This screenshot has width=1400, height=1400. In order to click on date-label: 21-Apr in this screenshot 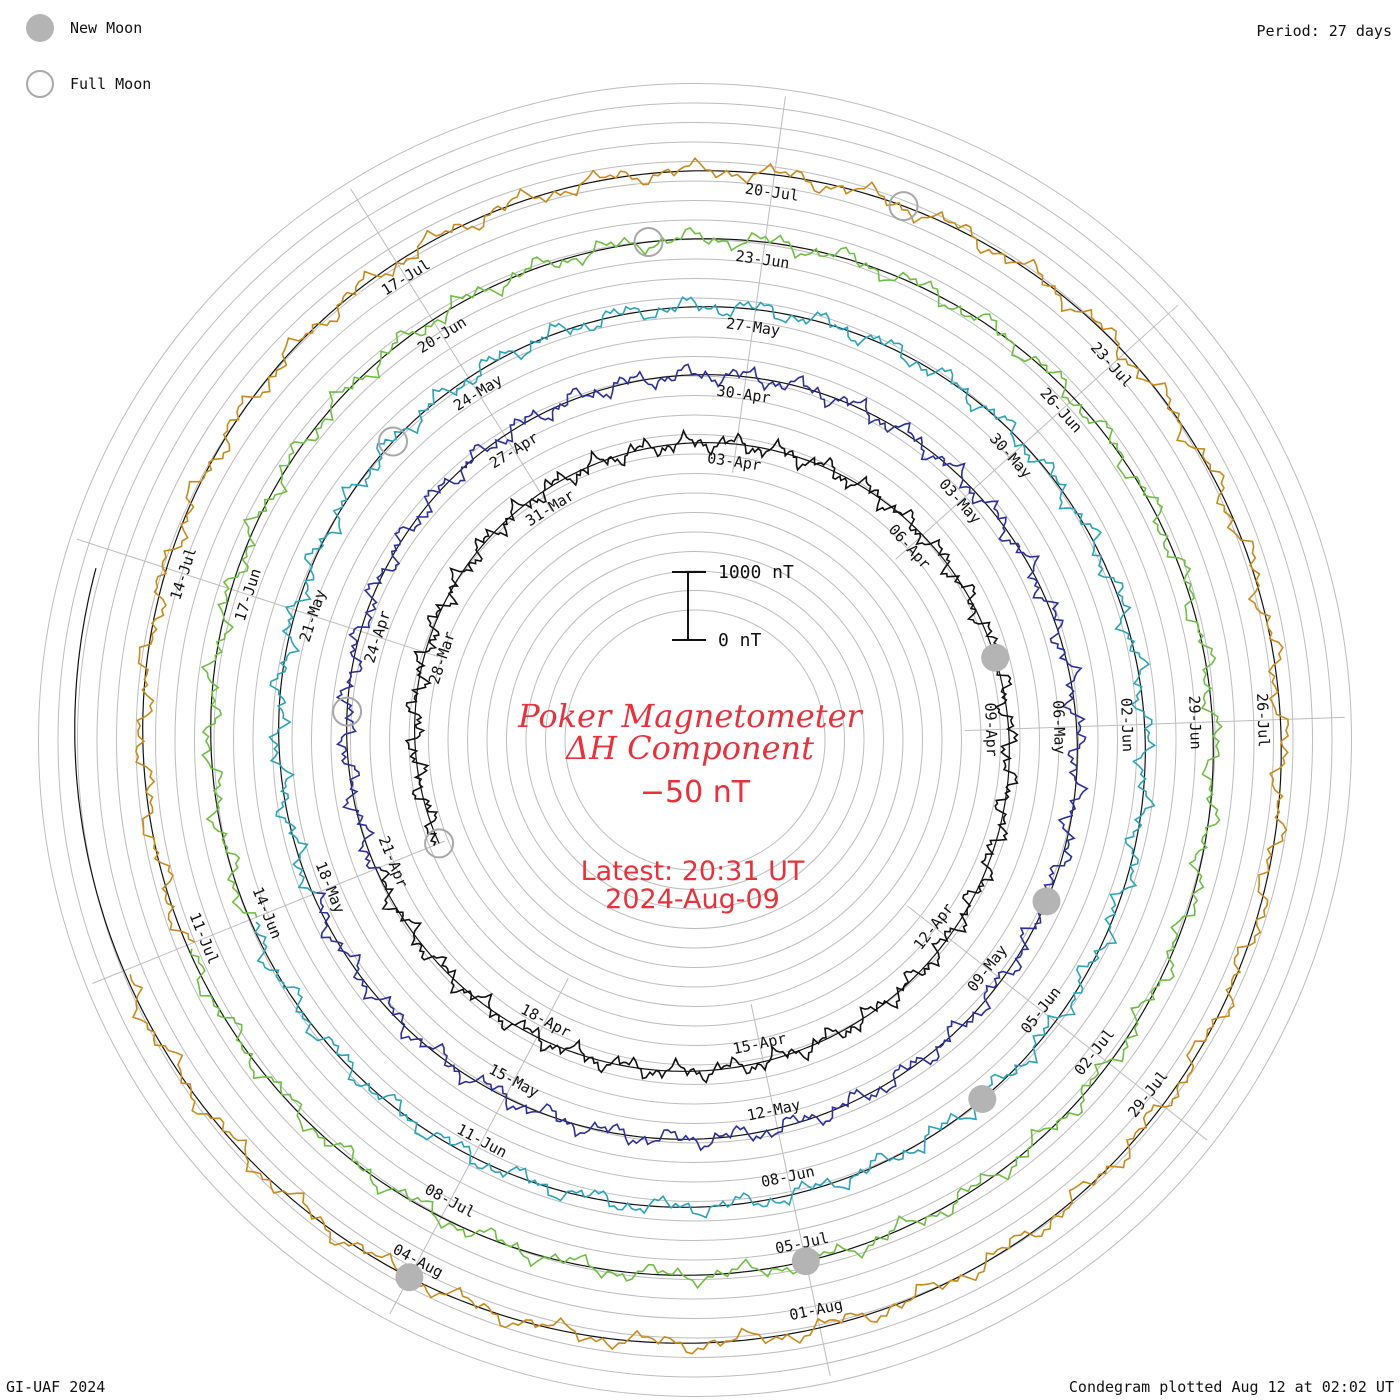, I will do `click(393, 861)`.